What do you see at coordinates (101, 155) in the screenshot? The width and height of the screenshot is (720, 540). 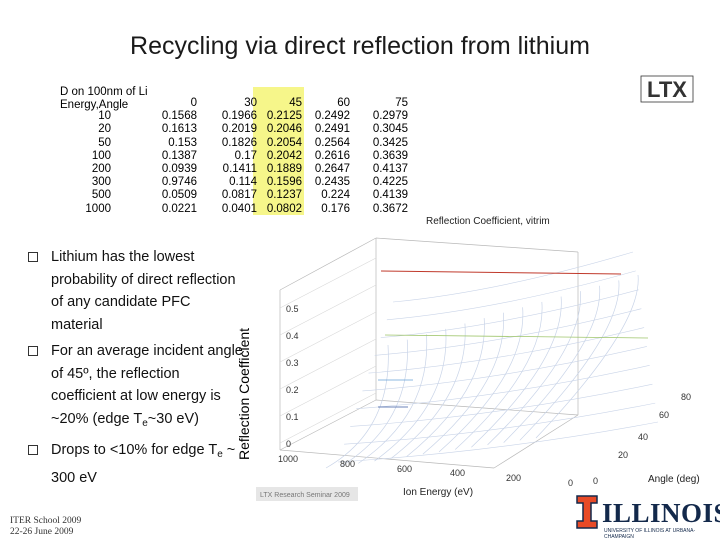 I see `table-energy-cell: 100` at bounding box center [101, 155].